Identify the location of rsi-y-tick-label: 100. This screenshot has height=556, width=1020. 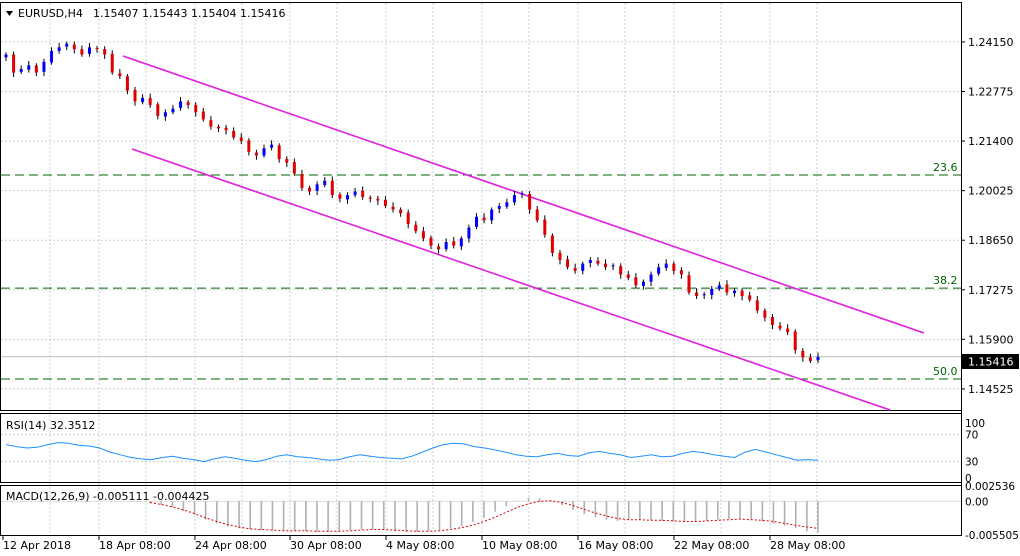
(975, 424).